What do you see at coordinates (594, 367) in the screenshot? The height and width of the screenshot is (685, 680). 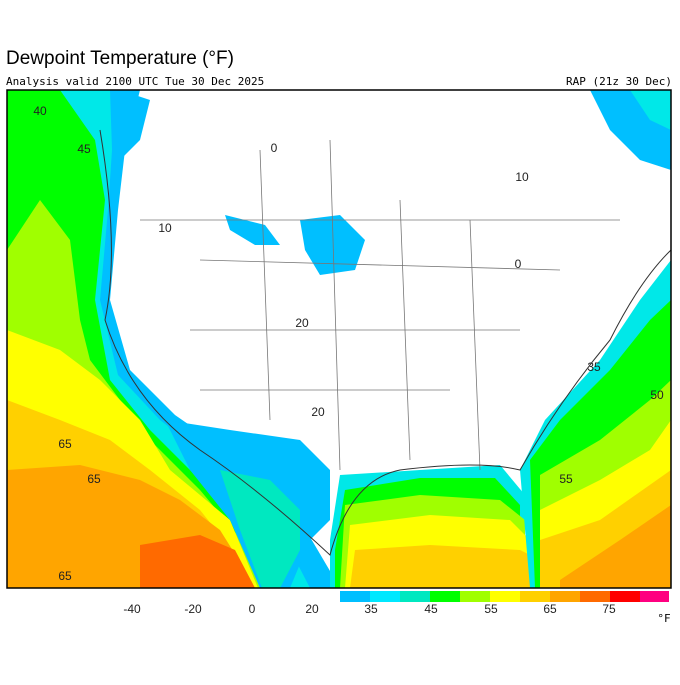 I see `contour-label: 35` at bounding box center [594, 367].